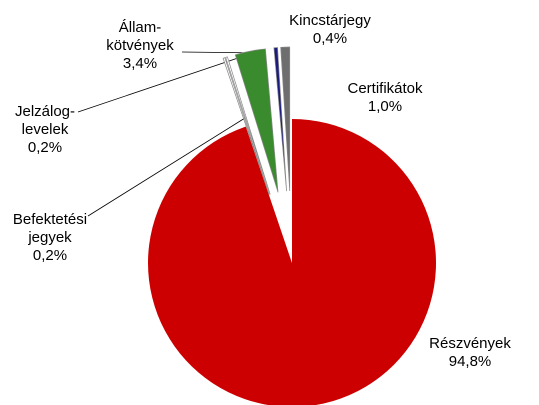 The height and width of the screenshot is (405, 539). I want to click on category-label: Állam- kötvények, so click(140, 36).